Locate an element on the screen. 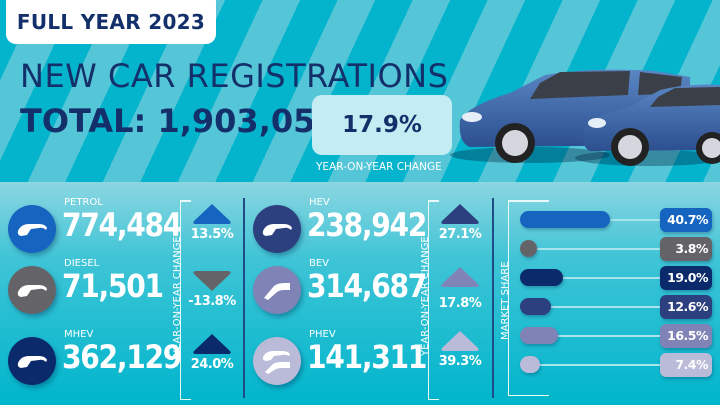 The width and height of the screenshot is (720, 405). fuel-value: 774,484 is located at coordinates (122, 225).